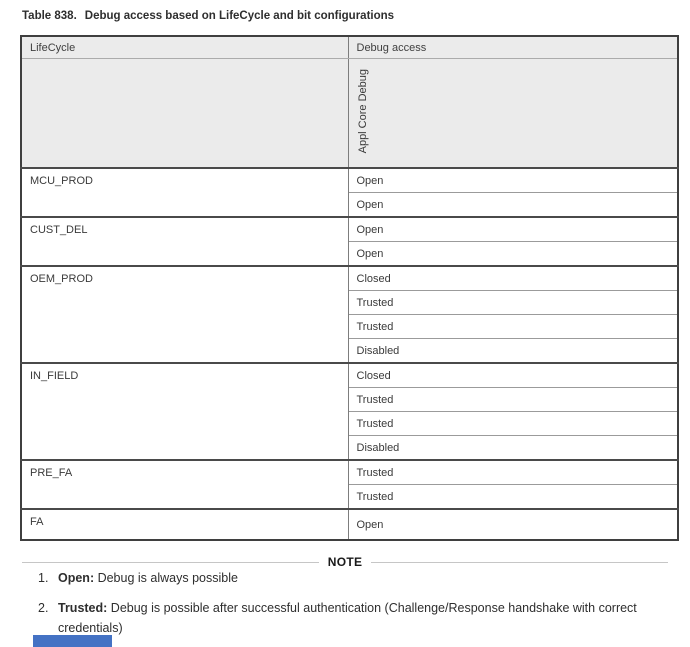 This screenshot has width=690, height=647. What do you see at coordinates (43, 608) in the screenshot?
I see `note-item-number: 2.` at bounding box center [43, 608].